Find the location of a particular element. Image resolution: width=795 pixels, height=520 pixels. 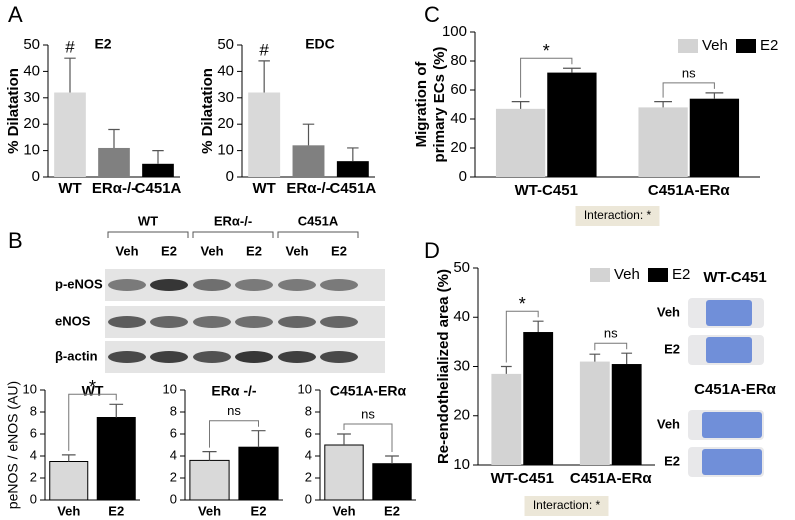

image-row-label: E2 is located at coordinates (672, 348).